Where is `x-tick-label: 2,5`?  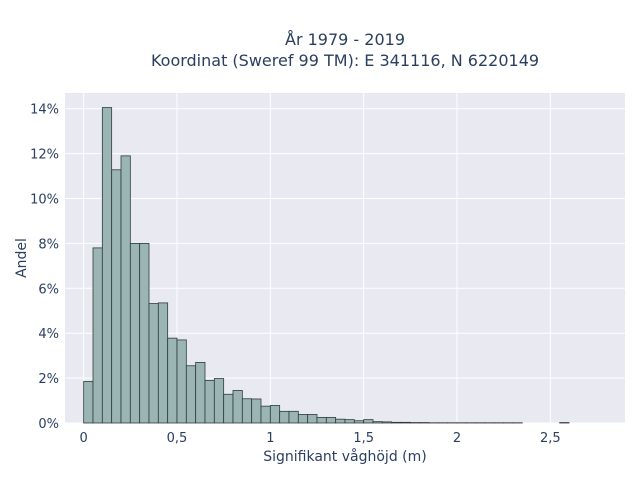 x-tick-label: 2,5 is located at coordinates (550, 438).